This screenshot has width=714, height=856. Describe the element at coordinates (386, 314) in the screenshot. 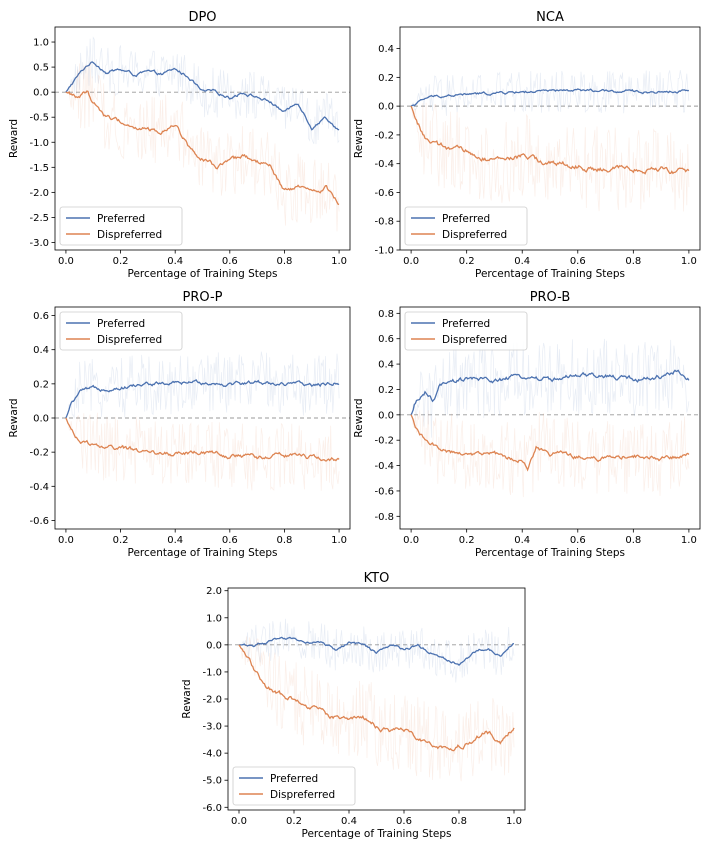

I see `y-tick-label: 0.8` at that location.